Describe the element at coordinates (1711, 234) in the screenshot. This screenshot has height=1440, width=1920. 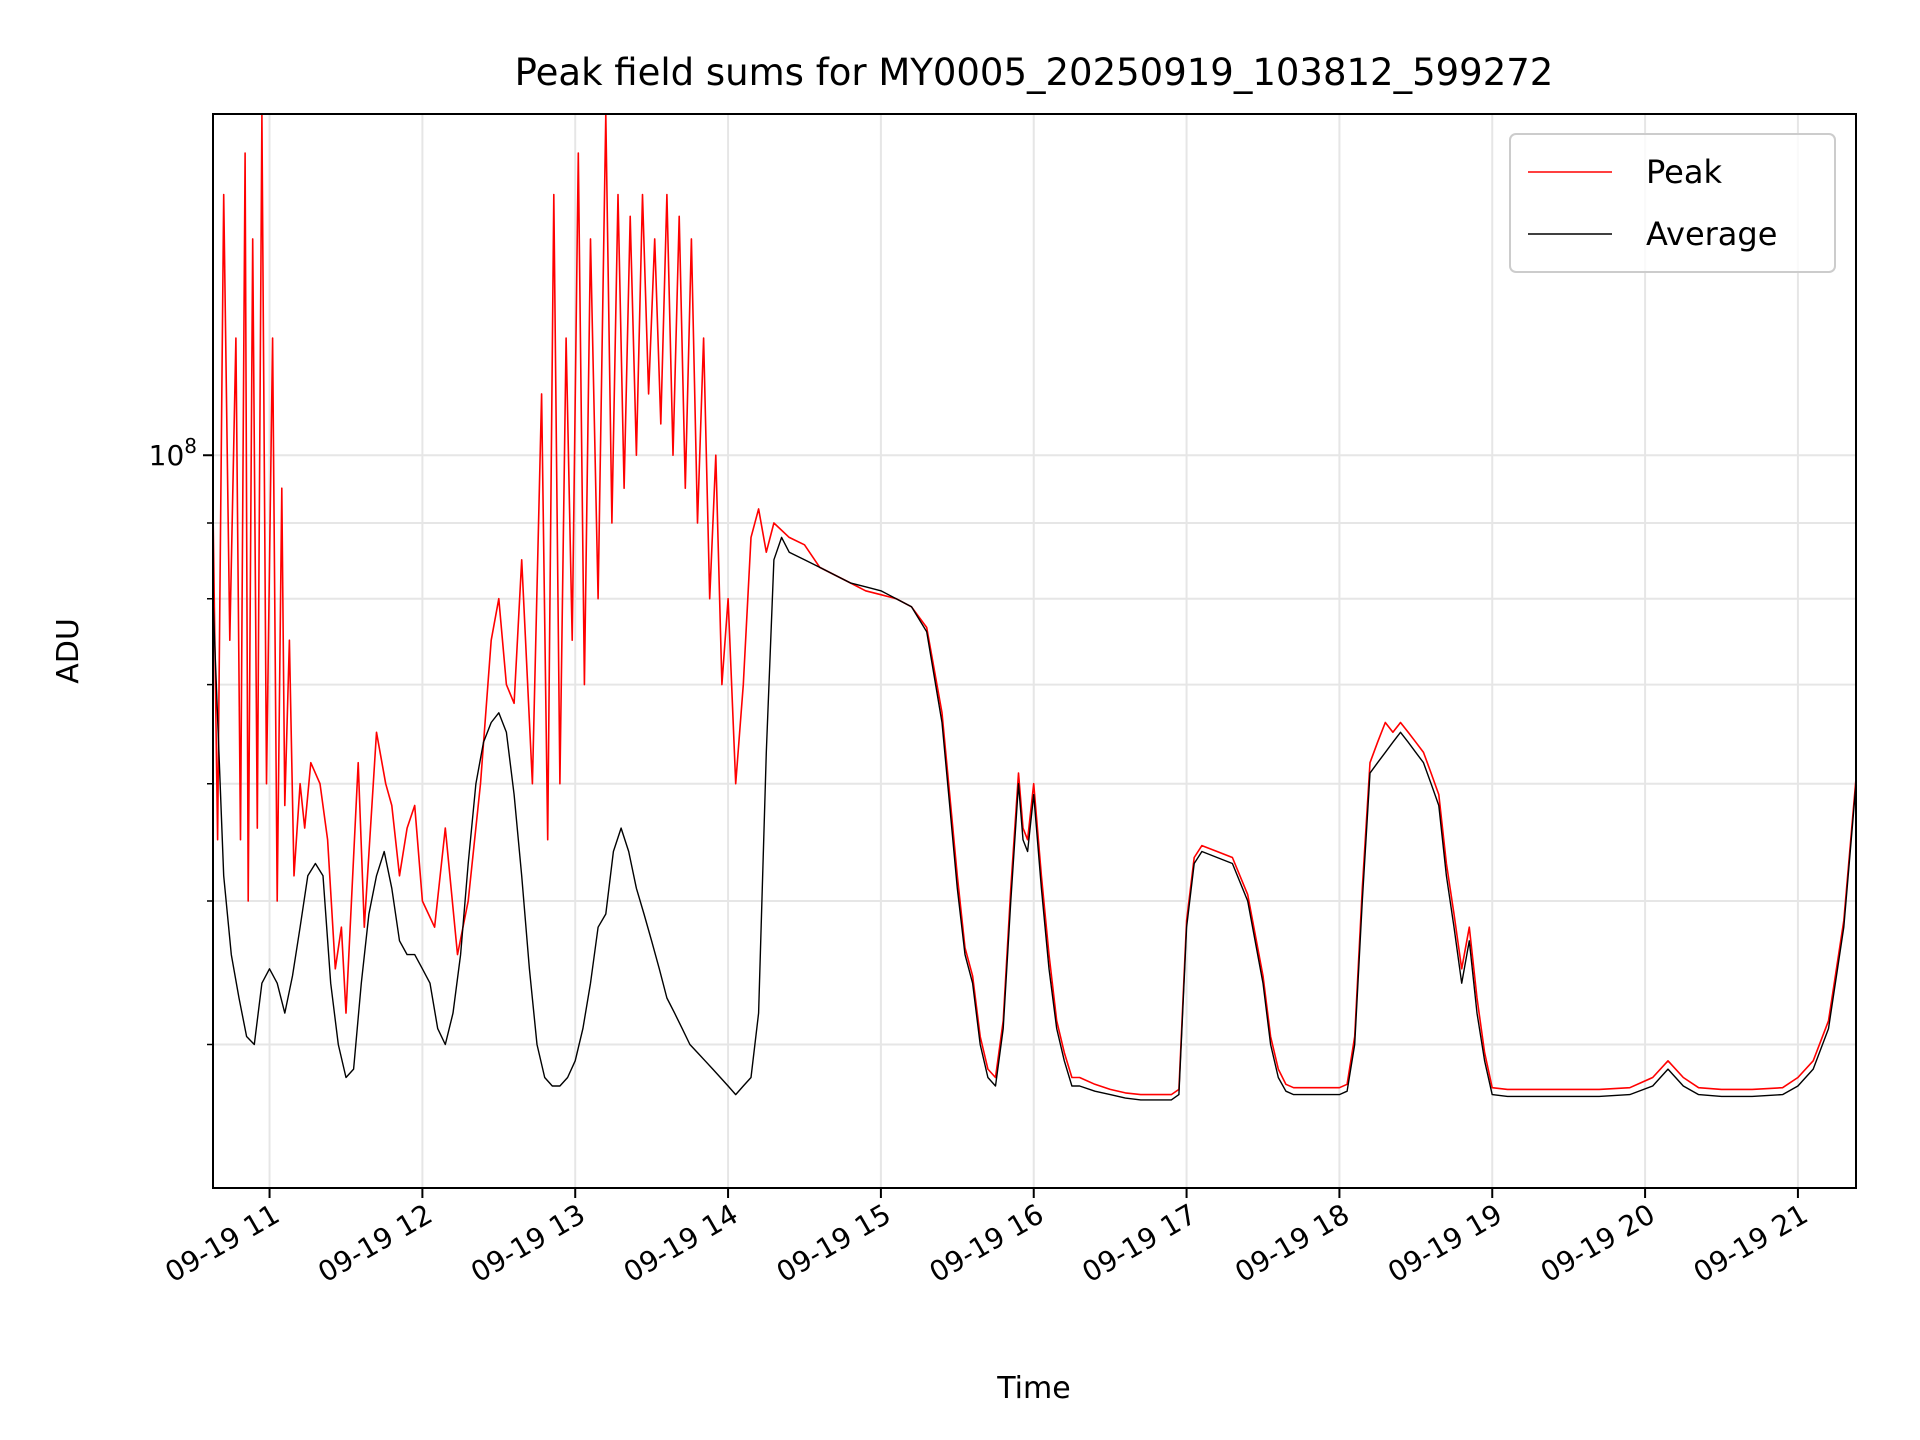
I see `legend-label-average: Average` at that location.